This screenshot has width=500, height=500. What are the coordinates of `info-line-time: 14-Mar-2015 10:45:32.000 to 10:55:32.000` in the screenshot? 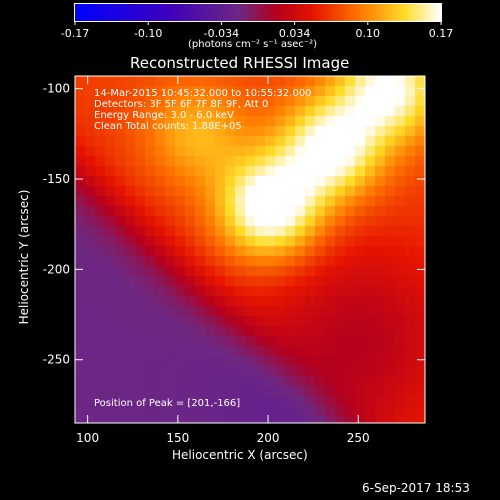 It's located at (203, 93).